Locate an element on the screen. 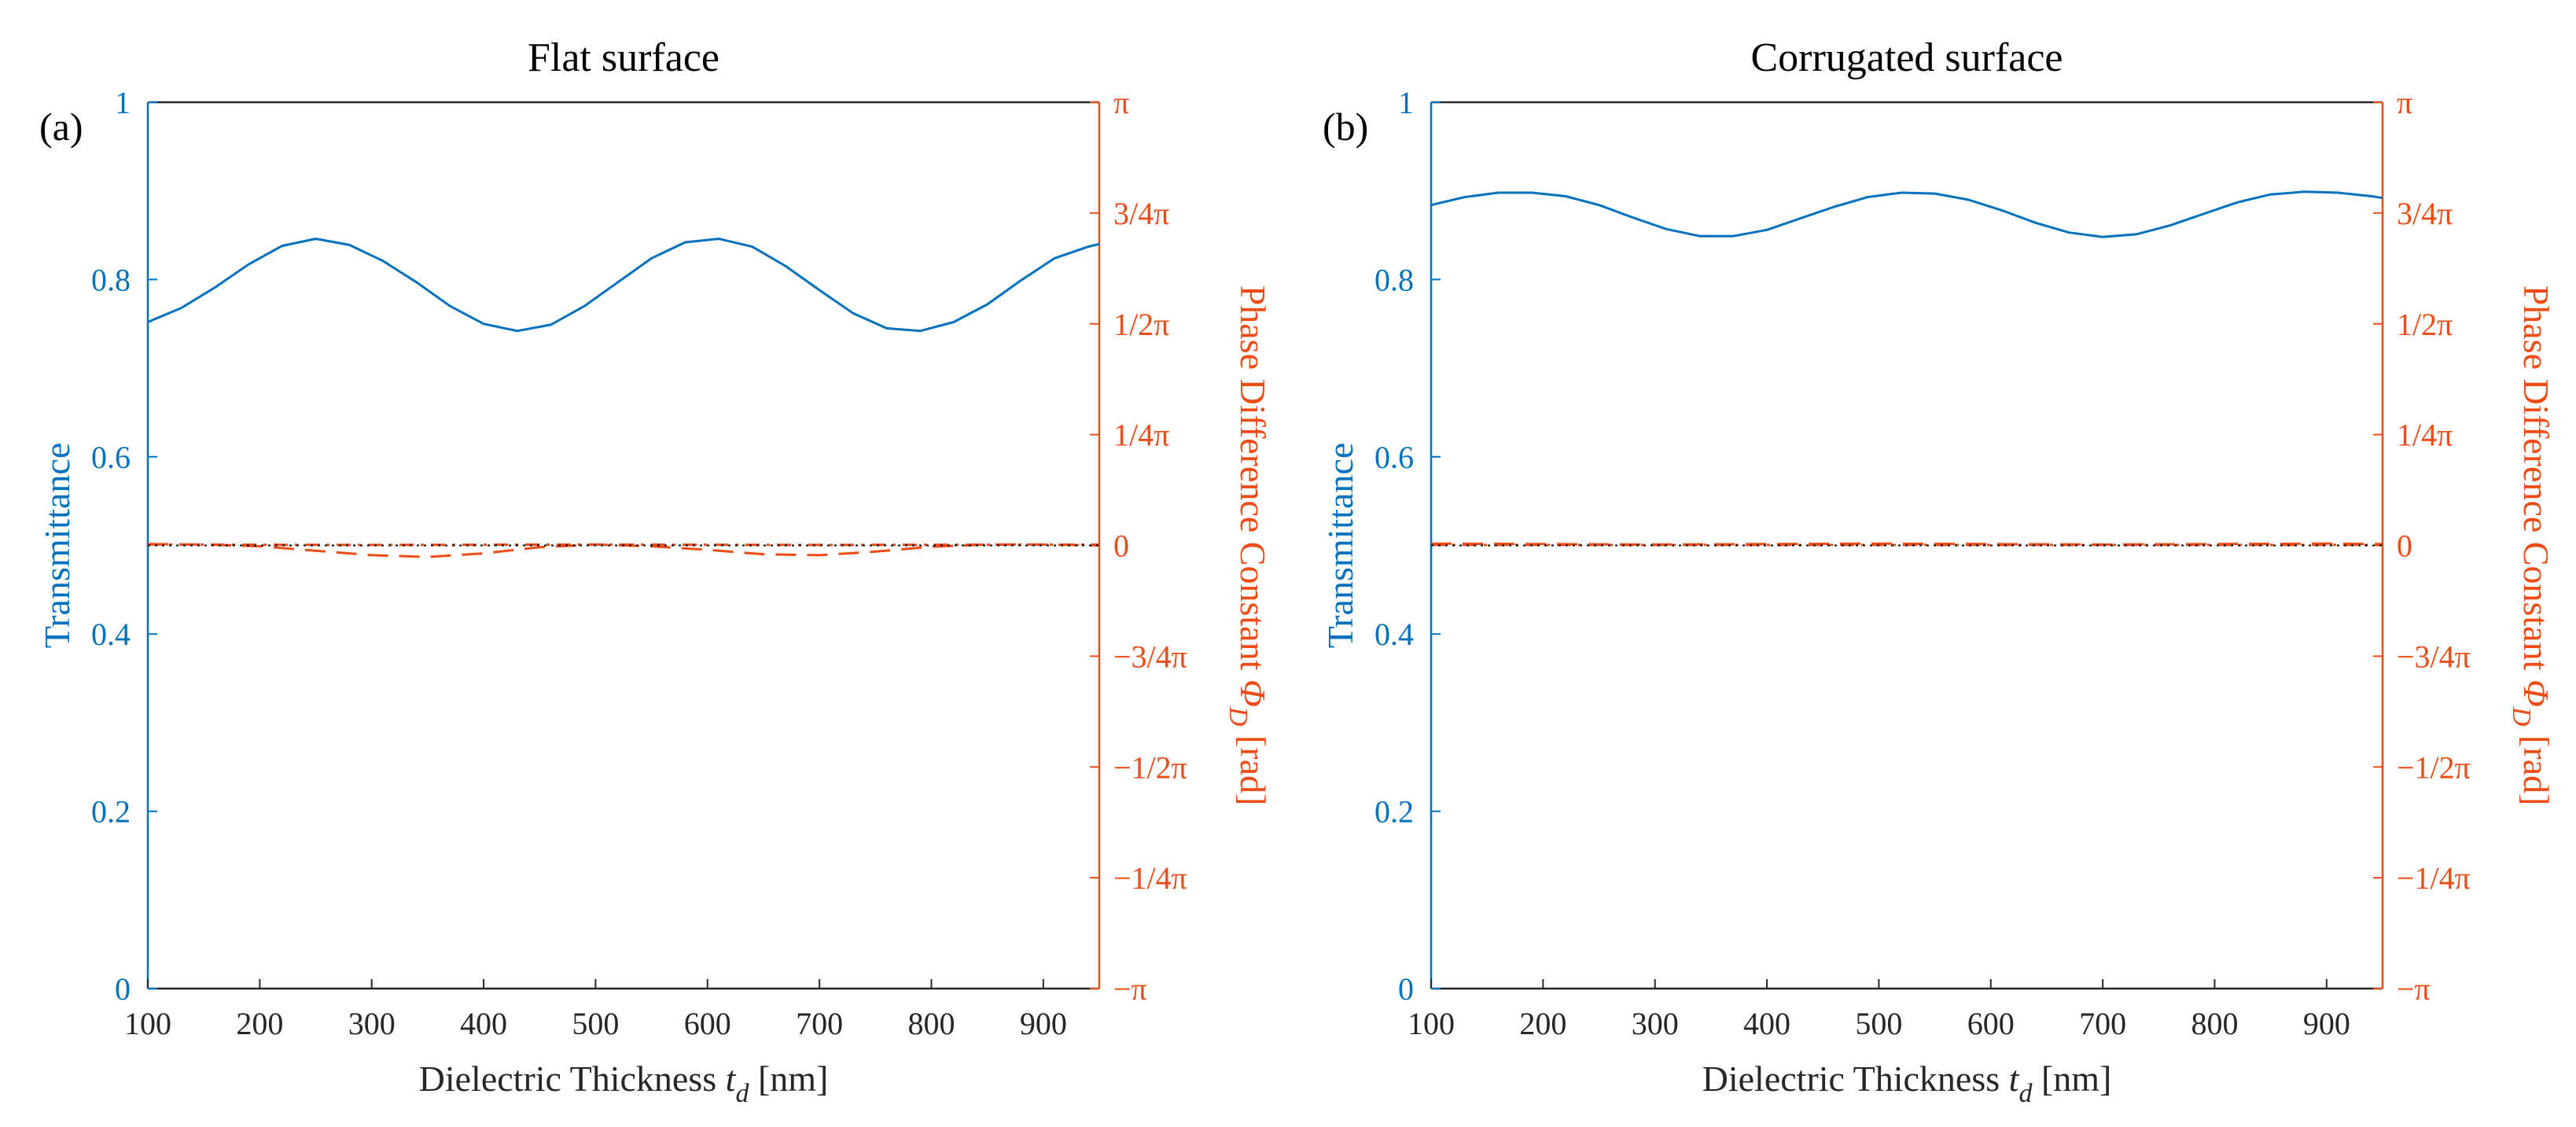  panel-label: (a) is located at coordinates (61, 127).